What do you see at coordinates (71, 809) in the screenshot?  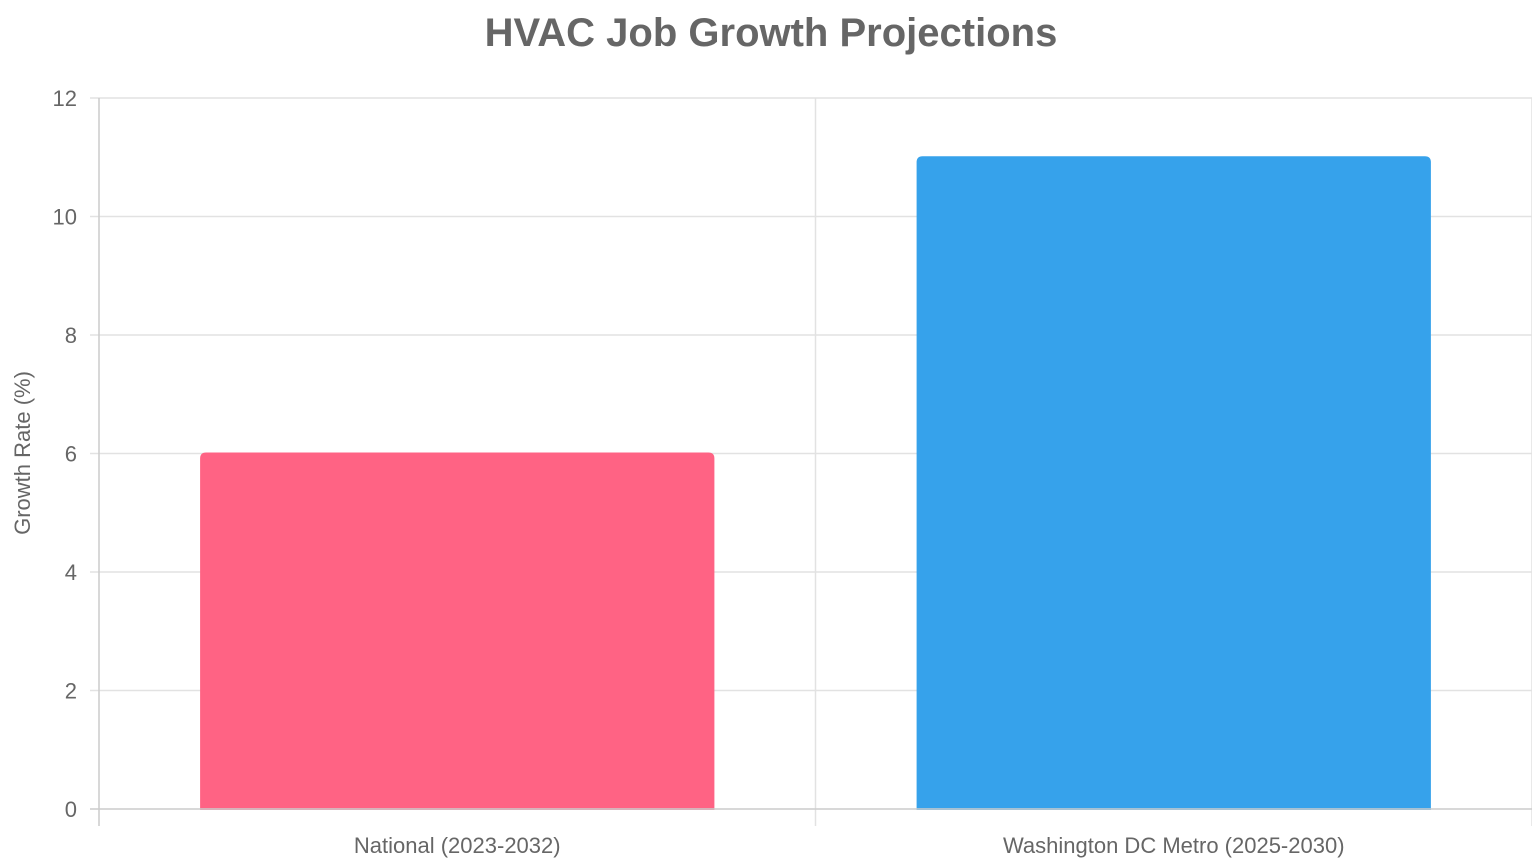 I see `y-tick-label: 0` at bounding box center [71, 809].